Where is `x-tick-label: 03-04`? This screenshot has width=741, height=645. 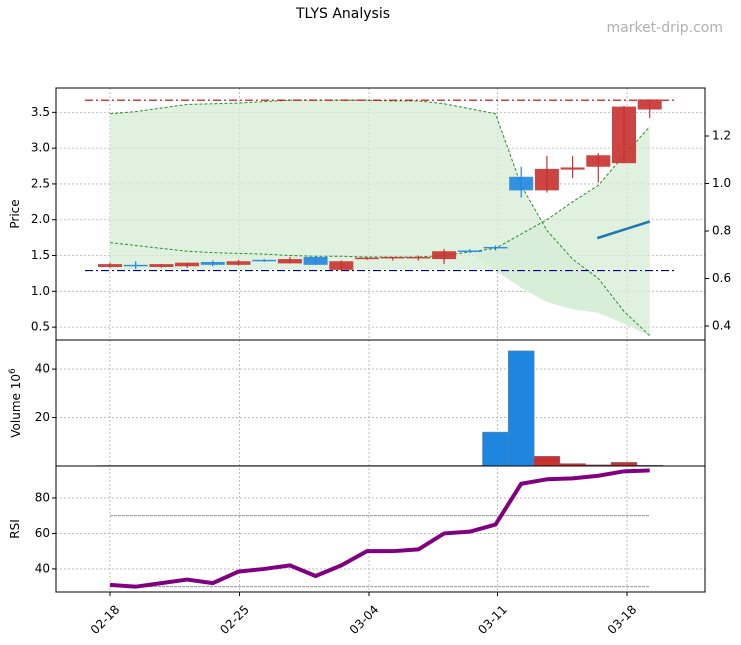
x-tick-label: 03-04 is located at coordinates (364, 619).